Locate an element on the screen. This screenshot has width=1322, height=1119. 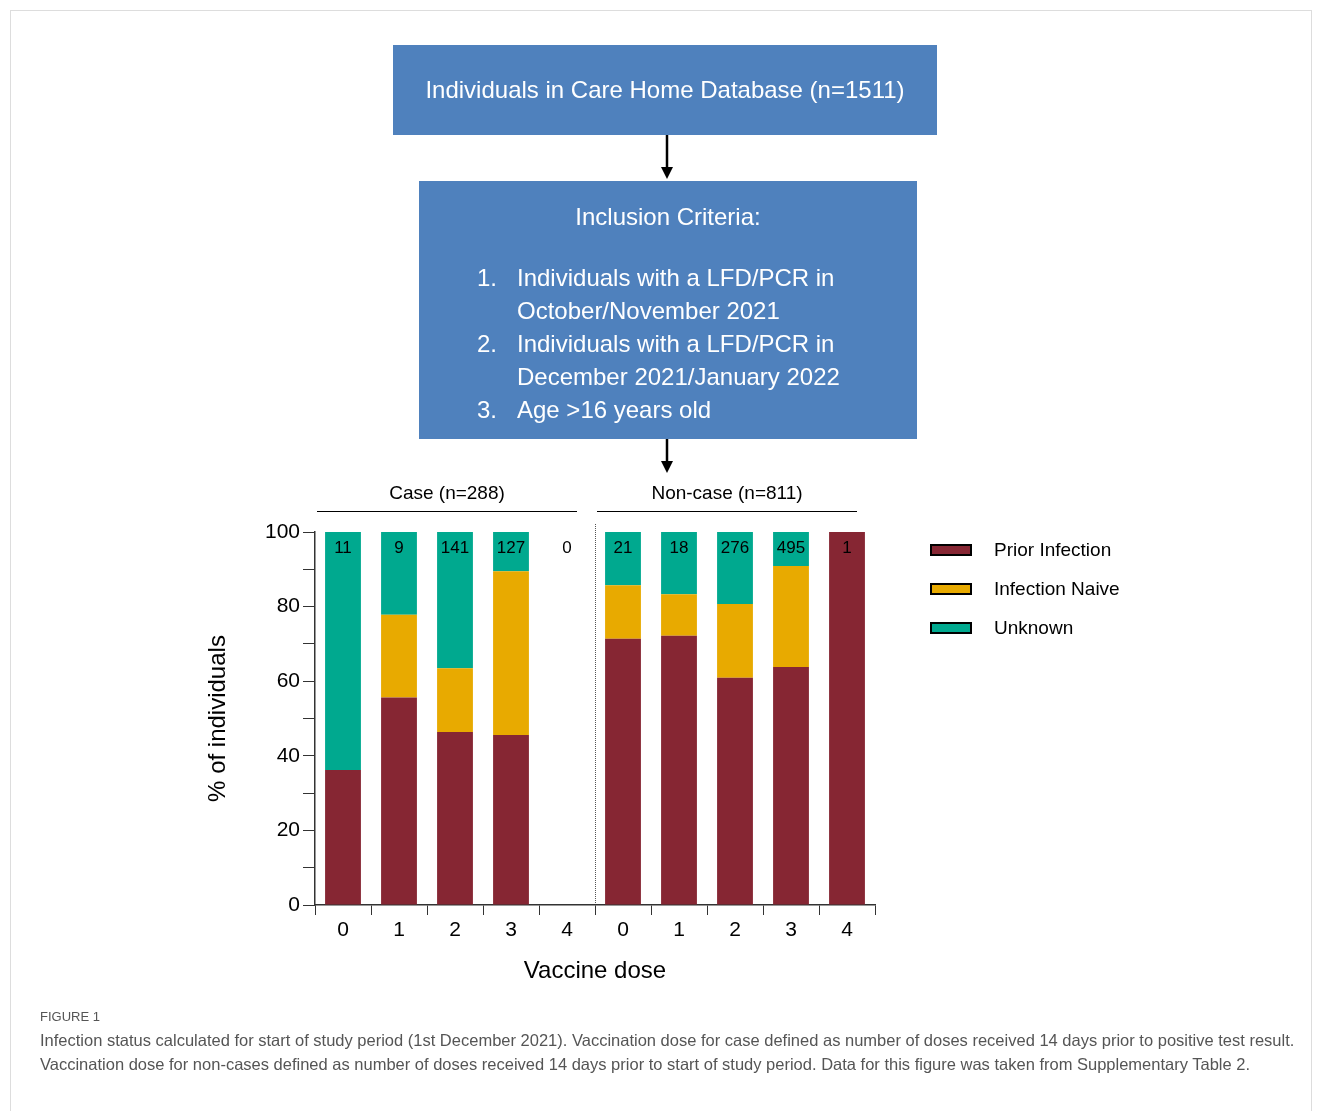
text: Individuals with a LFD/PCR in October/November 2021 is located at coordinates (676, 294).